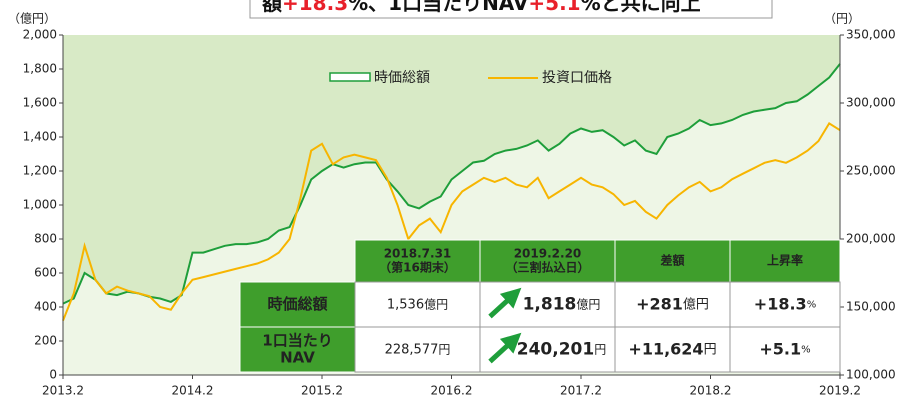 Image resolution: width=910 pixels, height=400 pixels. Describe the element at coordinates (438, 7) in the screenshot. I see `title-part: %、1口当たりNAV` at that location.